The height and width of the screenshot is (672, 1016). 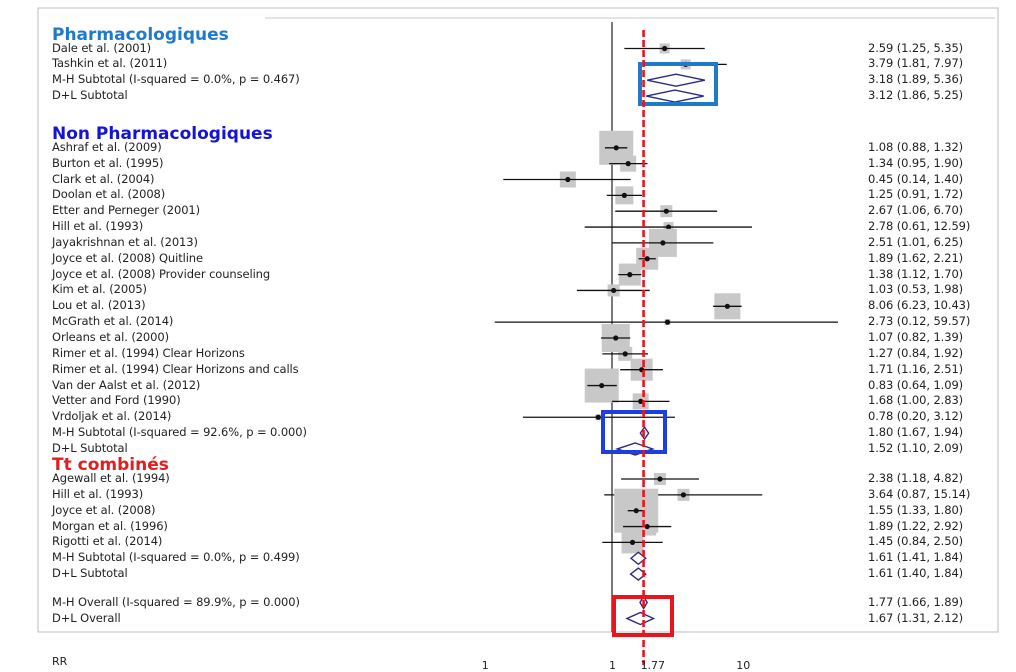 I want to click on study-label: Vrdoljak et al. (2014), so click(x=112, y=416).